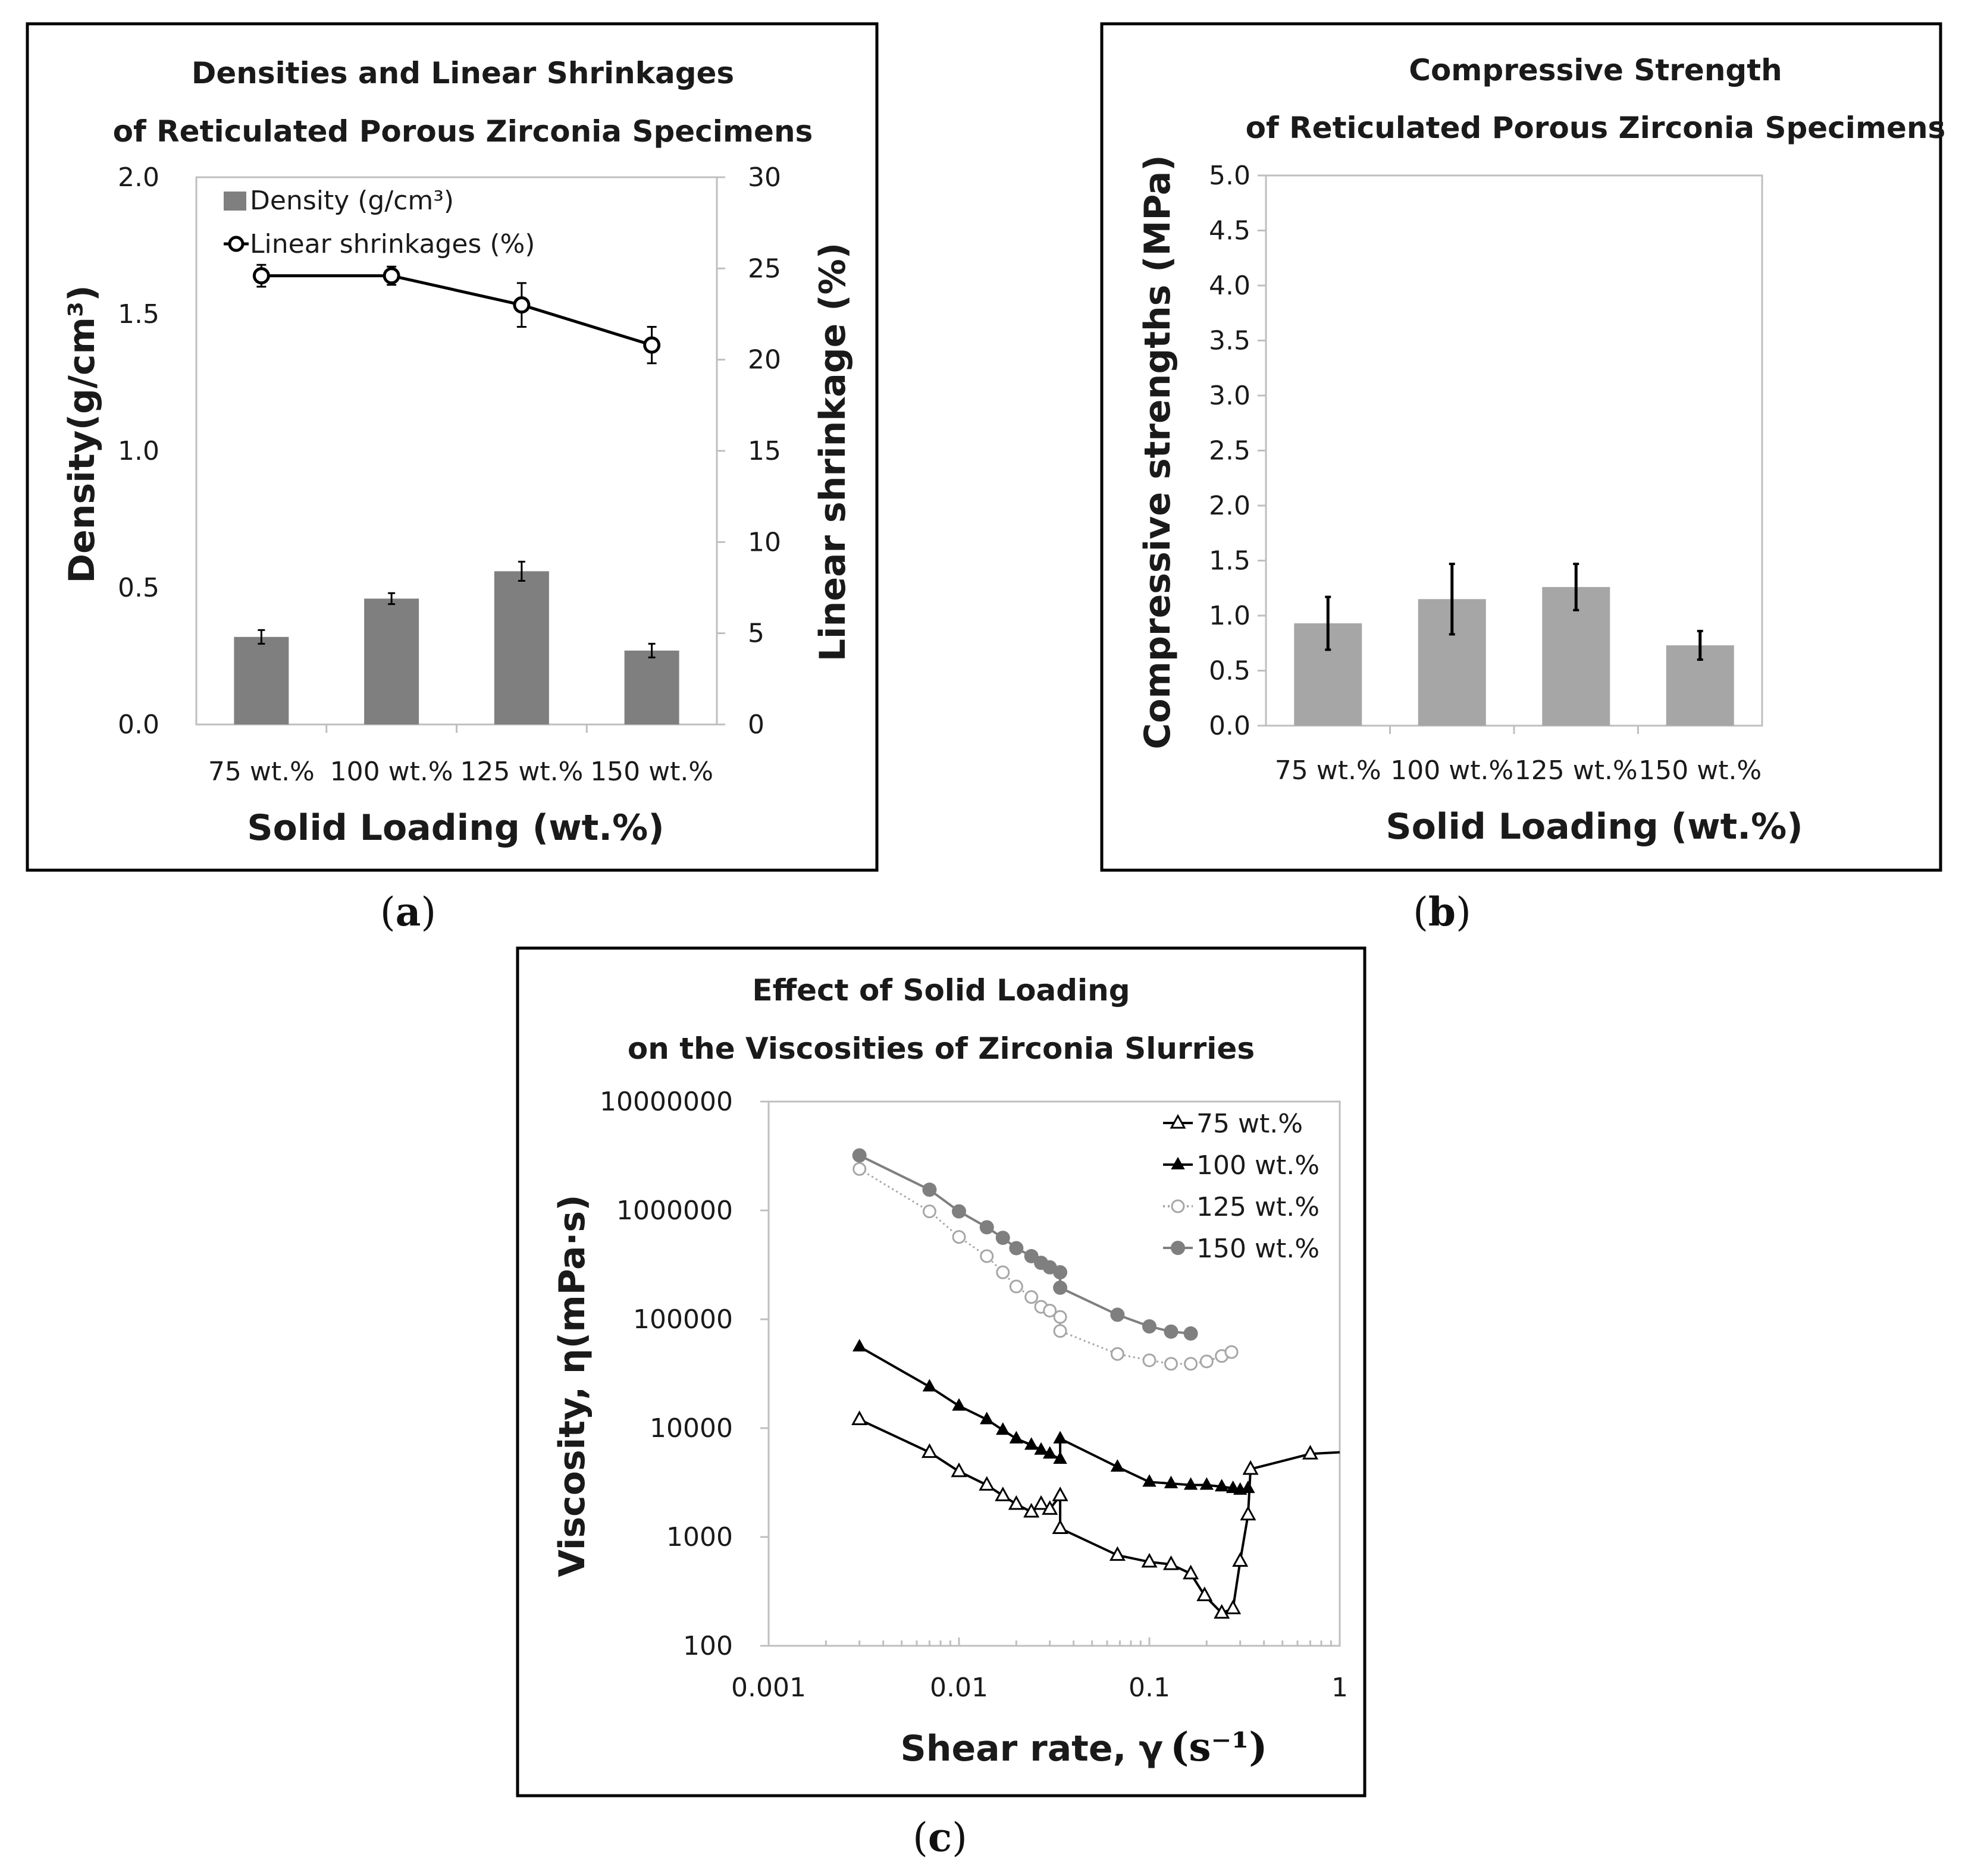 Image resolution: width=1962 pixels, height=1876 pixels. Describe the element at coordinates (1084, 1747) in the screenshot. I see `panel-c-xlabel: Shear rate, γ (s⁻¹)` at that location.